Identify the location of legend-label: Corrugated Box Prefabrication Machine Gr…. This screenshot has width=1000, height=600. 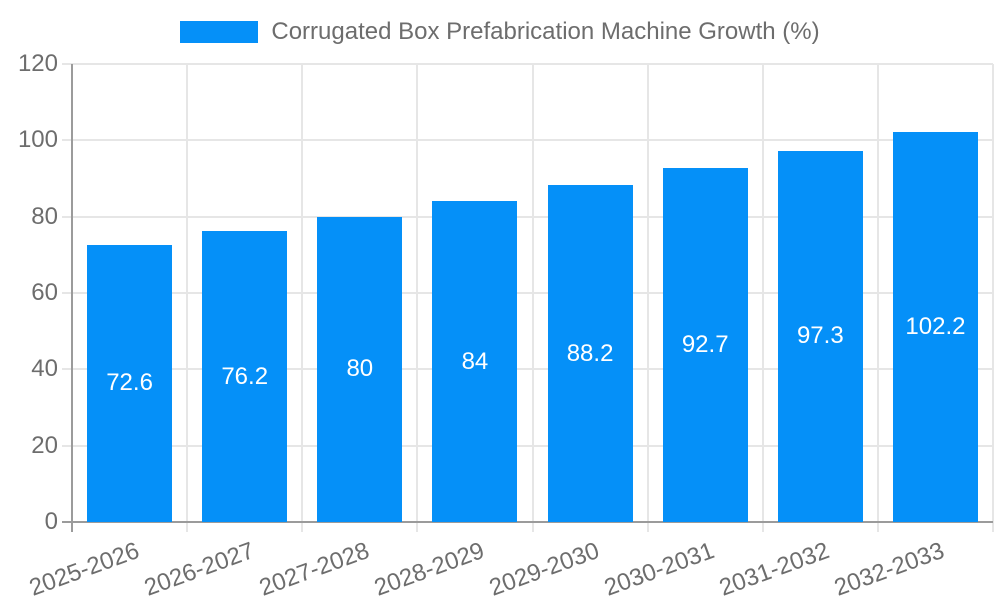
(545, 31).